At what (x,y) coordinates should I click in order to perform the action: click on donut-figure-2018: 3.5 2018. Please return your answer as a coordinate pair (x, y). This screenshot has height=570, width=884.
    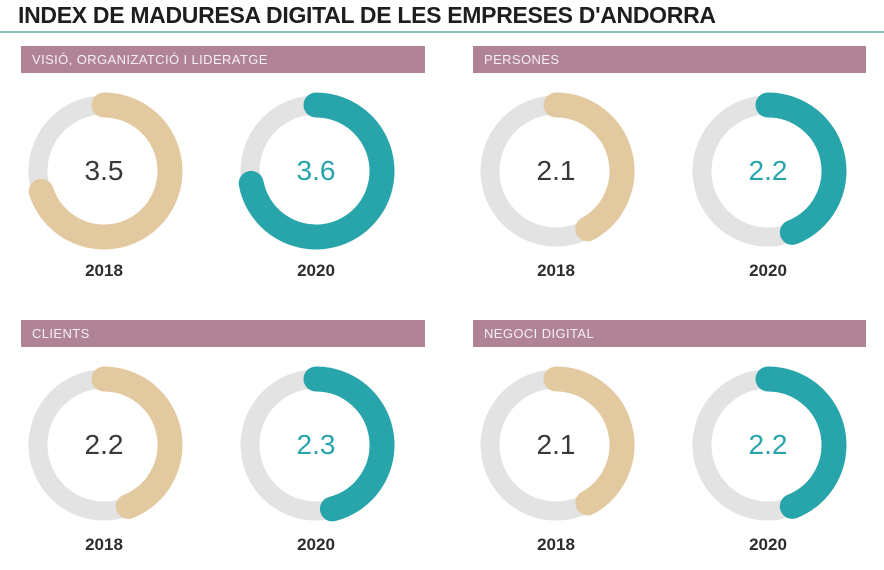
    Looking at the image, I should click on (104, 184).